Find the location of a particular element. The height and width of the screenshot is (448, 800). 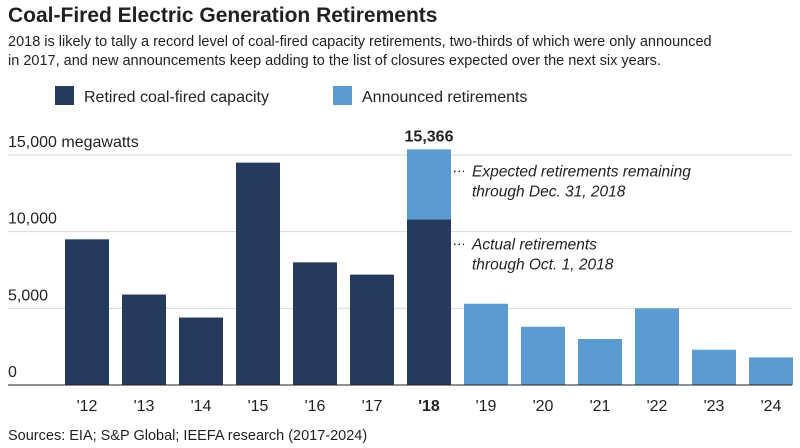

x-tick-label-15: '15 is located at coordinates (258, 406).